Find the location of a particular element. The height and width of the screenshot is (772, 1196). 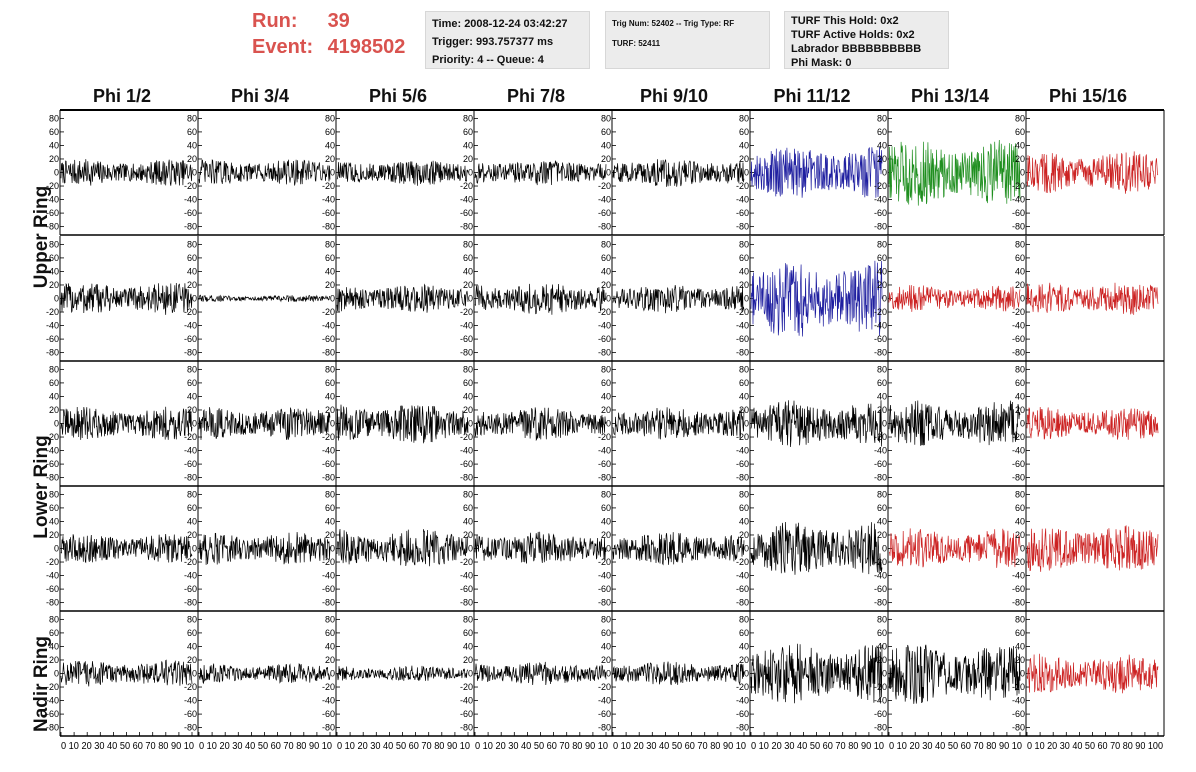

column-title-phi-5-6: Phi 5/6 is located at coordinates (398, 96).